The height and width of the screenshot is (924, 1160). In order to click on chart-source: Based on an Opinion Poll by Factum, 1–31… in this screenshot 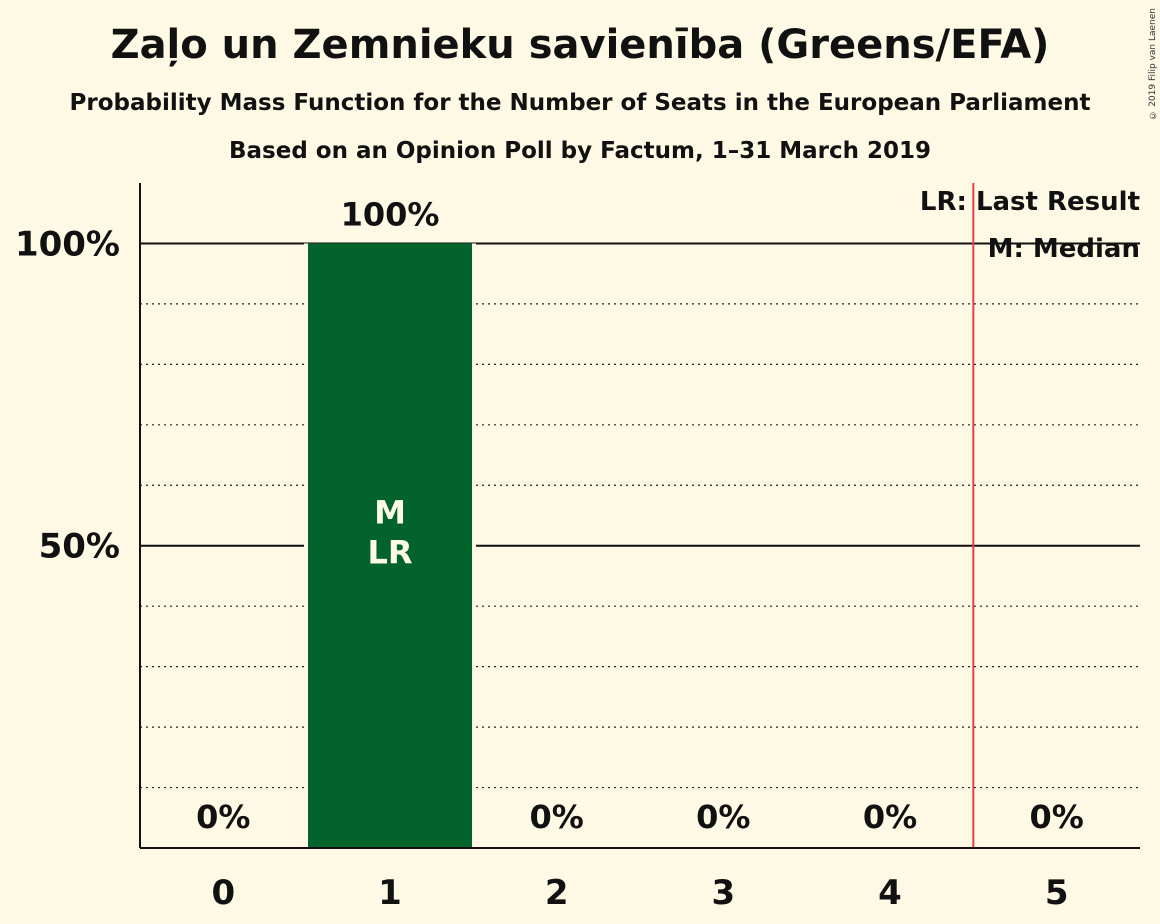, I will do `click(580, 151)`.